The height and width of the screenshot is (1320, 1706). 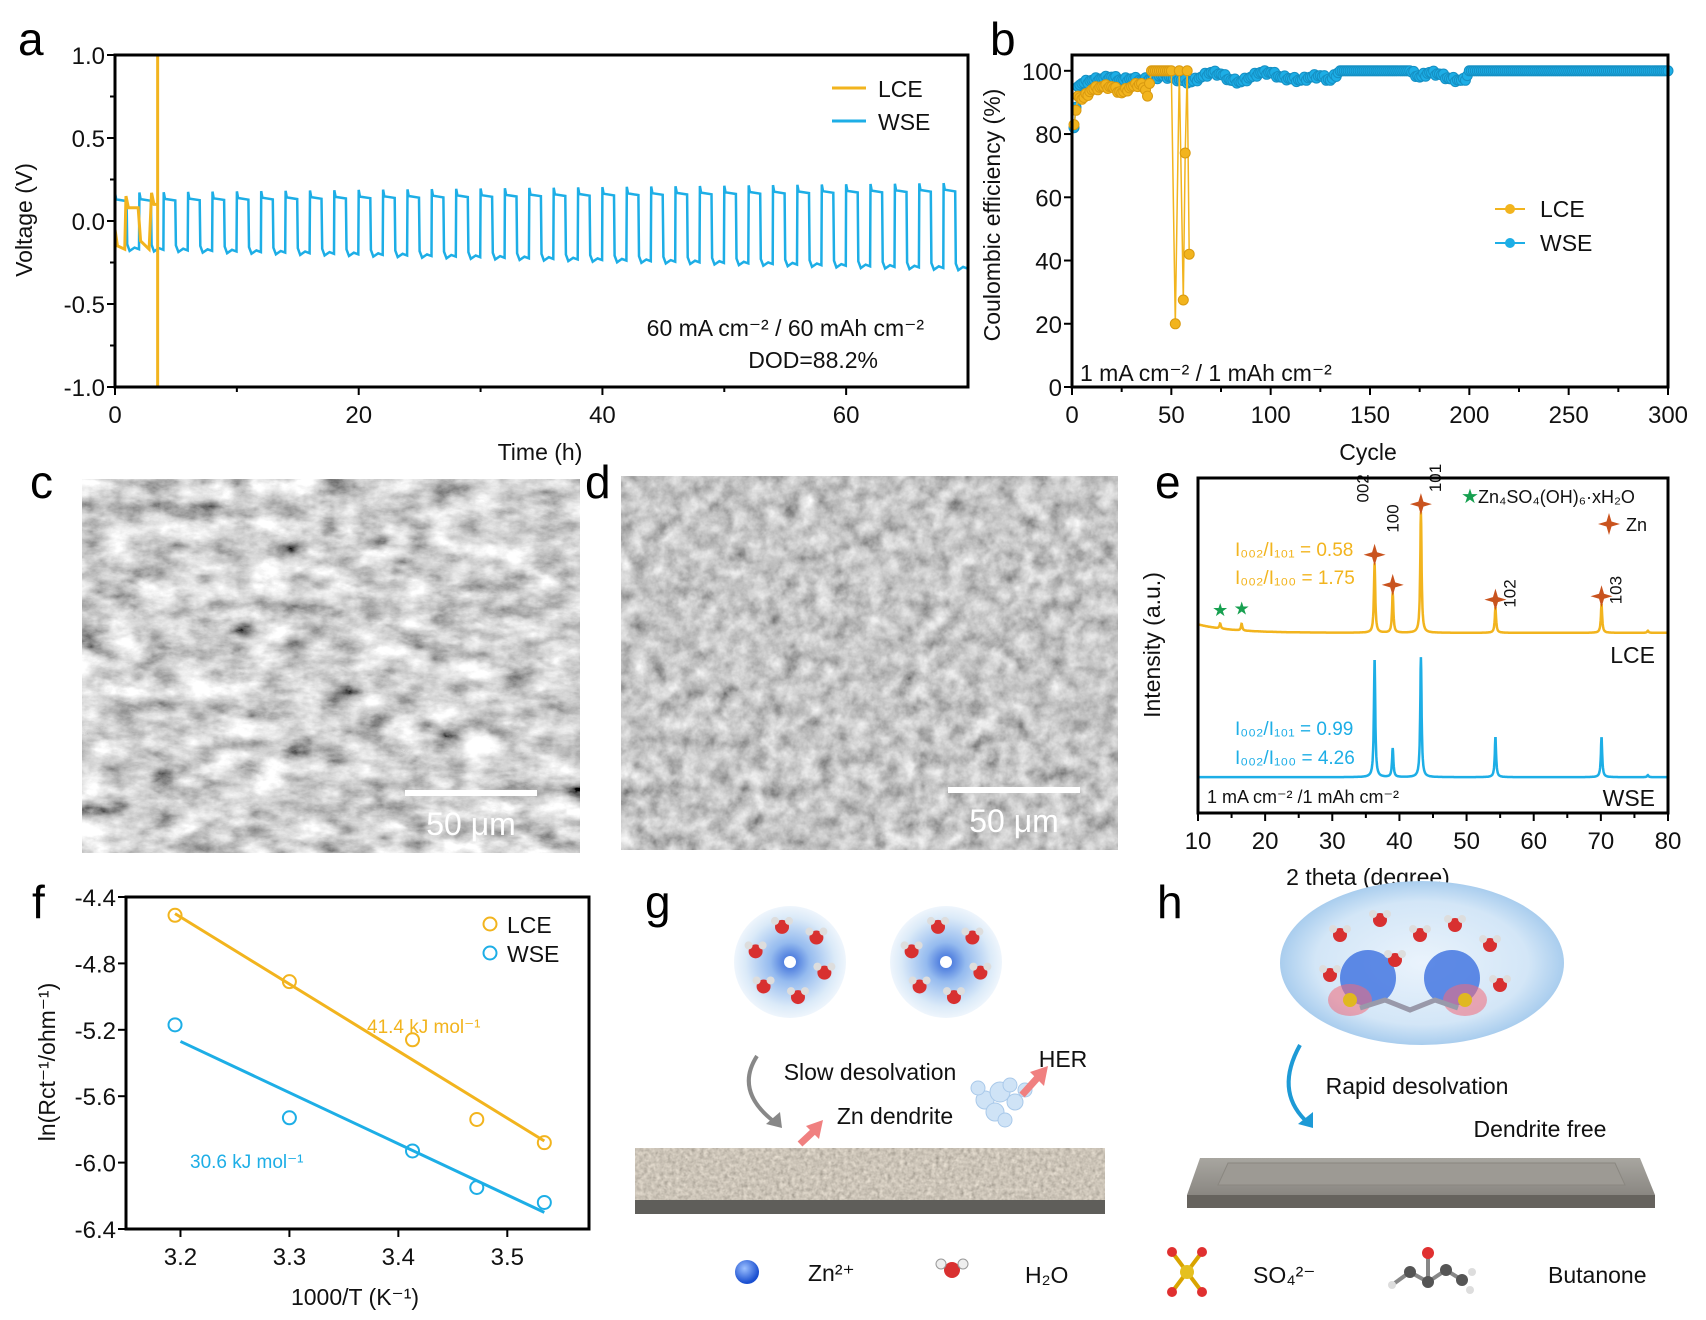 I want to click on slow-desolvation-label: Slow desolvation, so click(x=870, y=1072).